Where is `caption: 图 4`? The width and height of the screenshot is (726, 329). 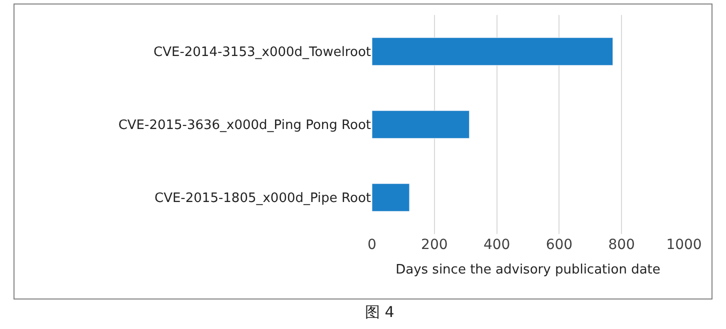
caption: 图 4 is located at coordinates (379, 312).